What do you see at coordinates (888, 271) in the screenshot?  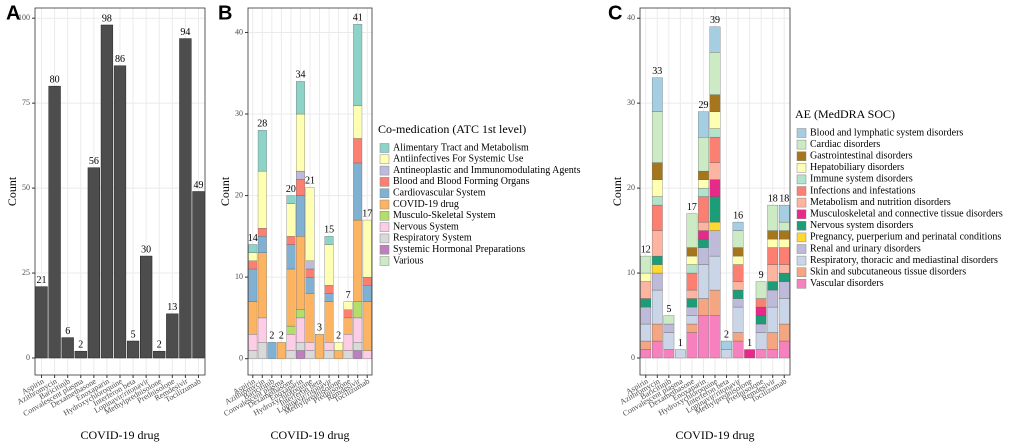 I see `legend-label: Skin and subcutaneous tissue disorders` at bounding box center [888, 271].